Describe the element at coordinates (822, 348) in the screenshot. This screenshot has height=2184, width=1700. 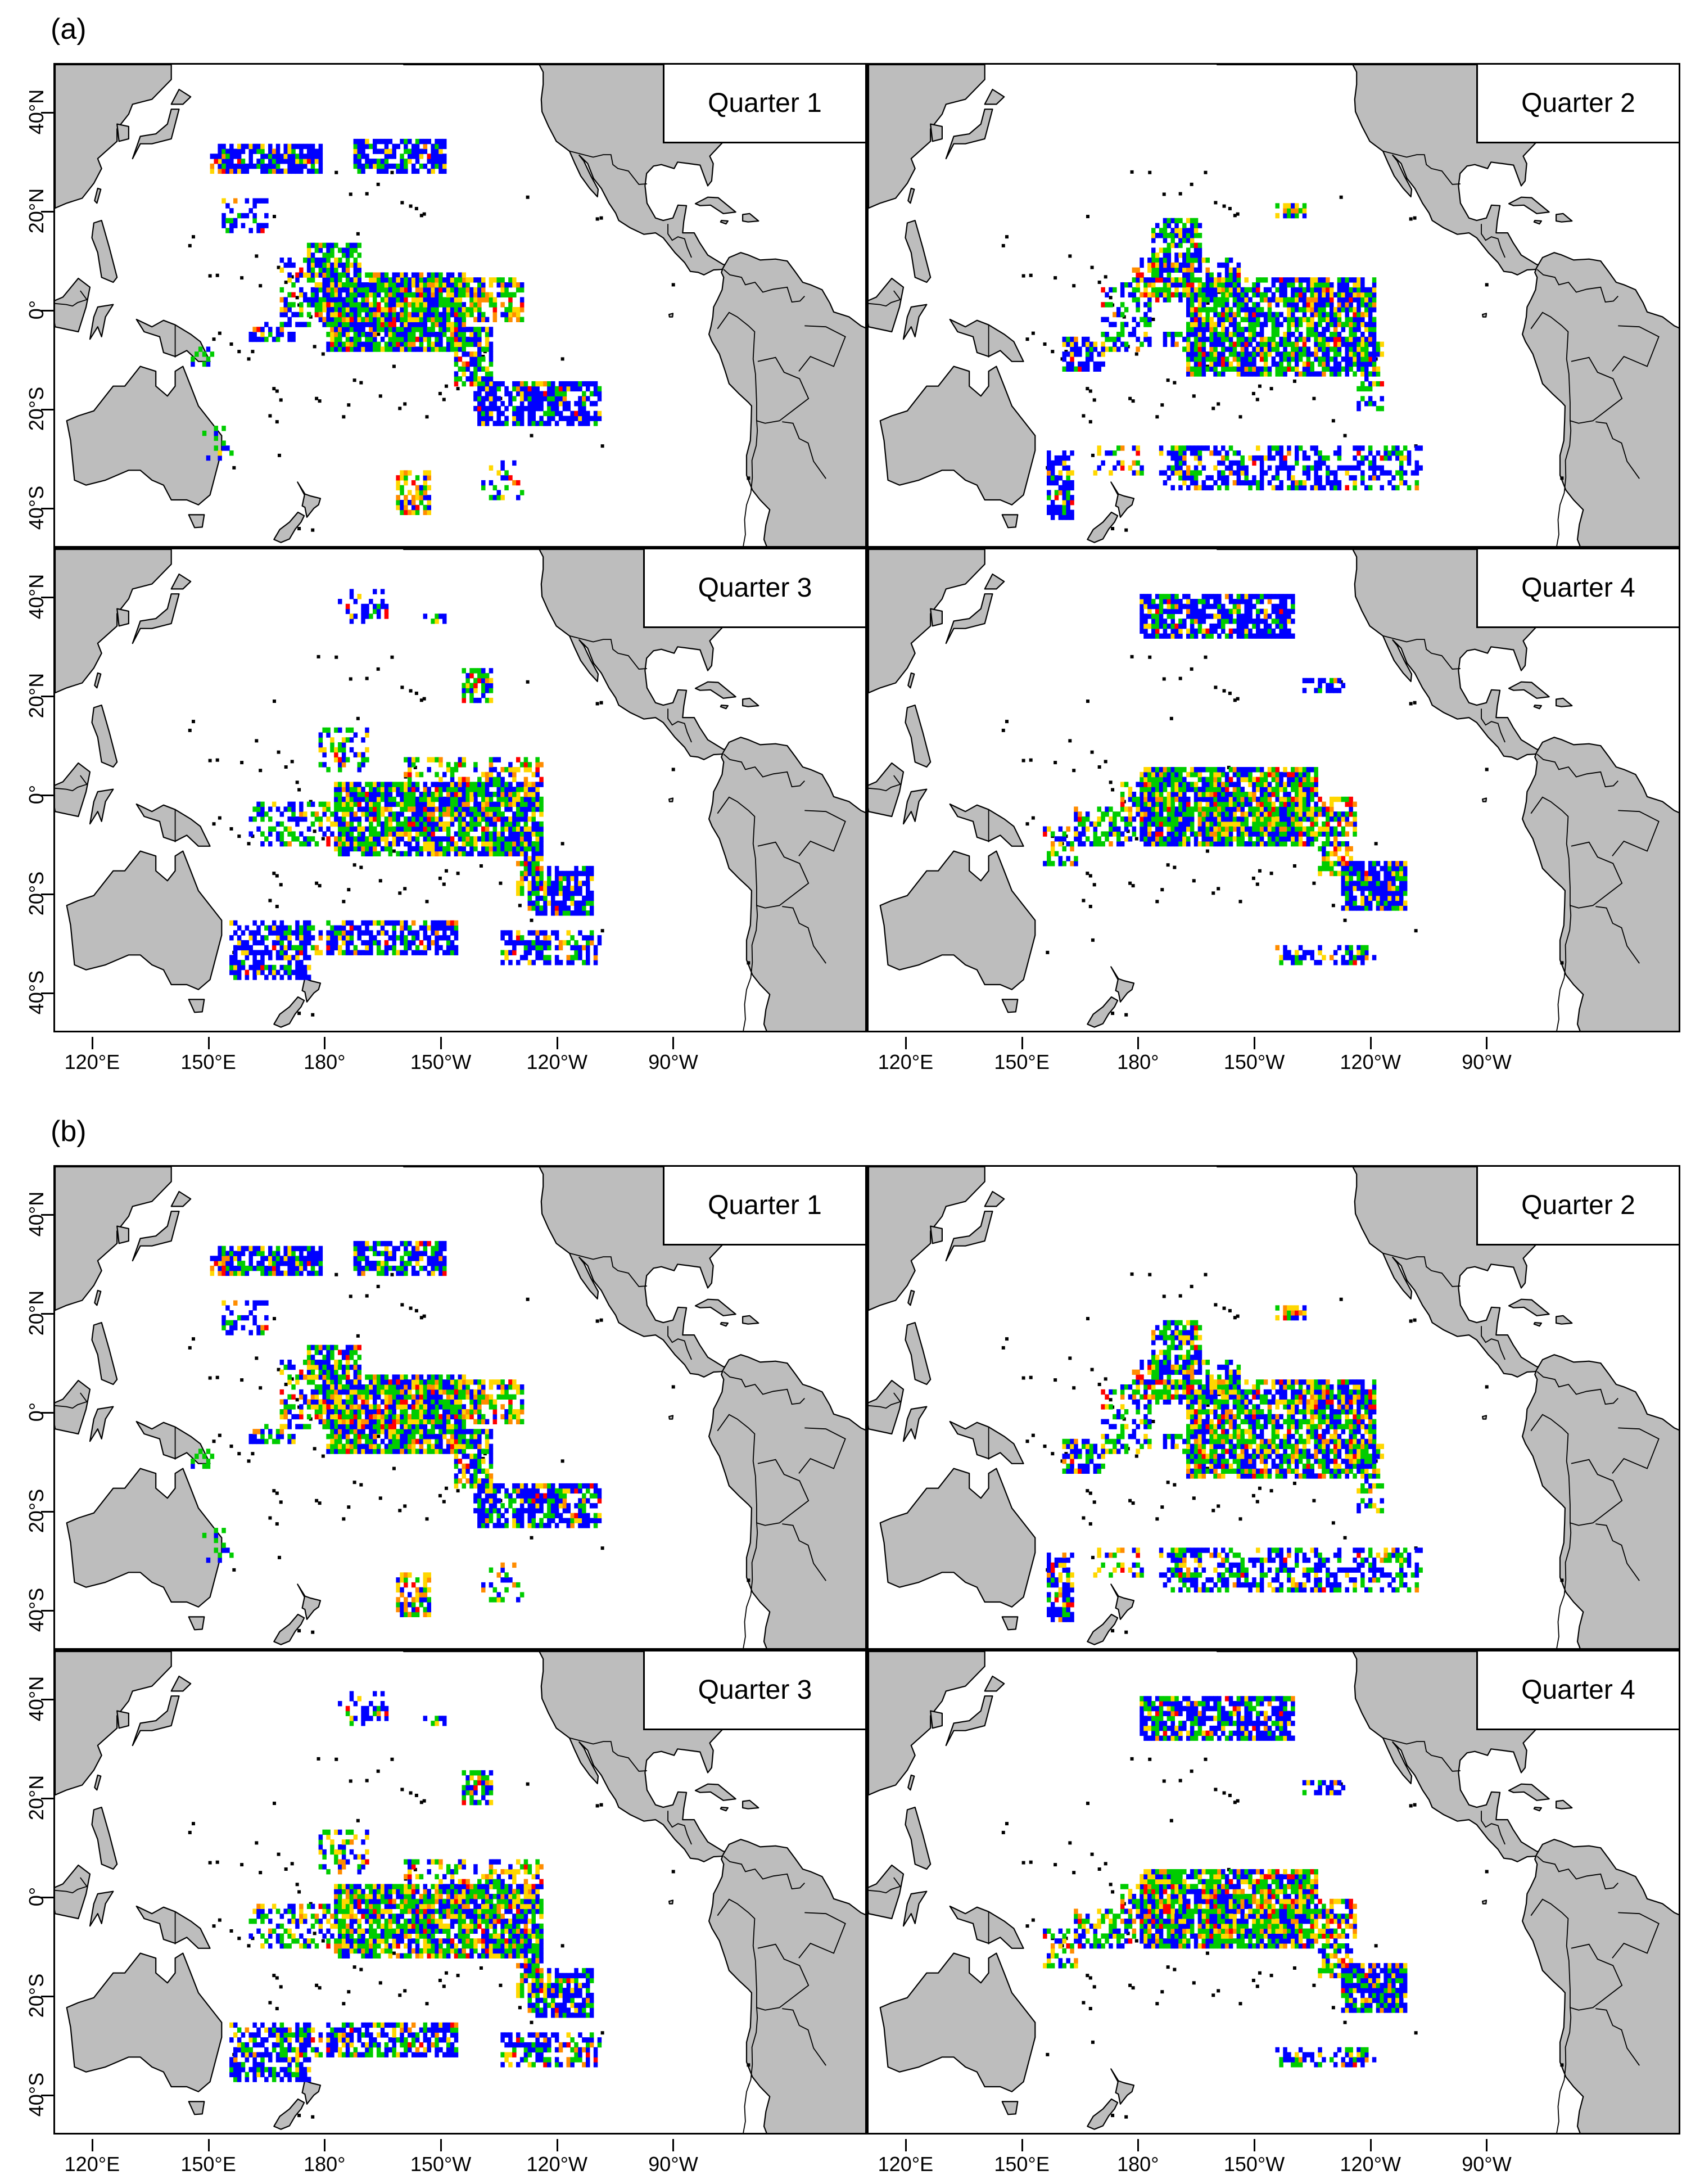
I see `country-border` at that location.